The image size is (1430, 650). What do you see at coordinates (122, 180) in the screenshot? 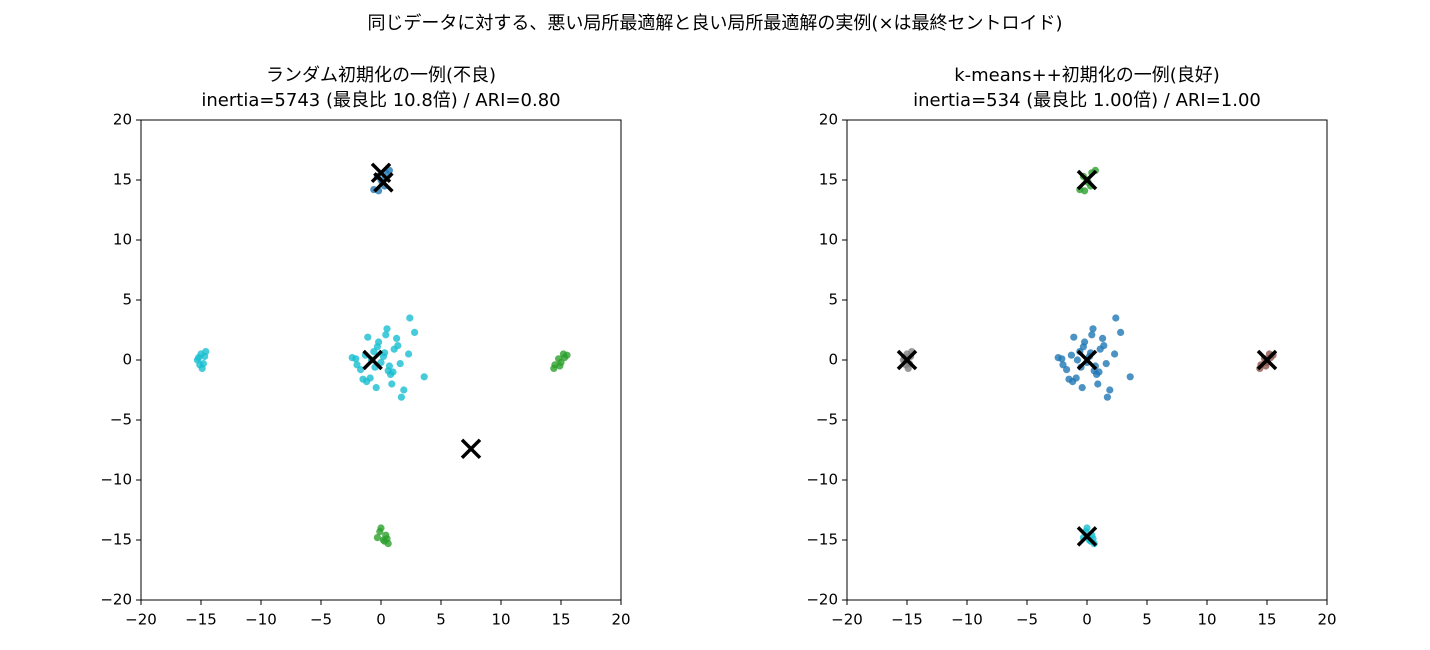
I see `y-tick-label: 15` at bounding box center [122, 180].